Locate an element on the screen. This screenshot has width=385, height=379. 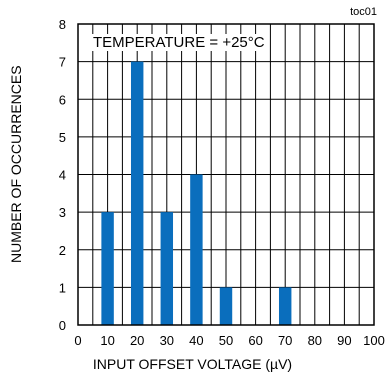
temperature-annotation: TEMPERATURE = +25°C is located at coordinates (179, 42).